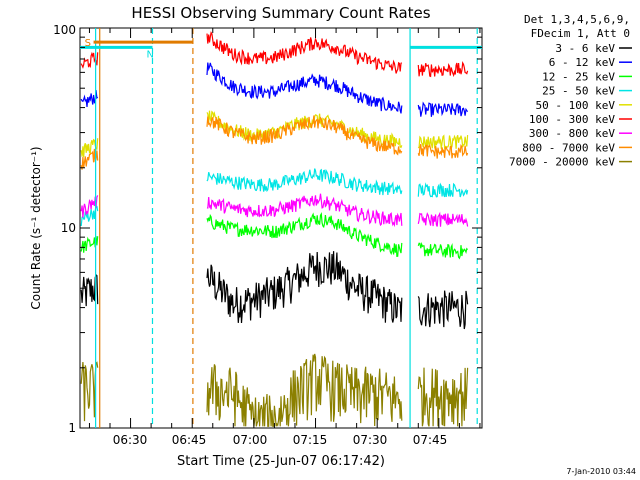 Image resolution: width=640 pixels, height=480 pixels. I want to click on legend-label-300-800-kev: 300 - 800 keV, so click(572, 133).